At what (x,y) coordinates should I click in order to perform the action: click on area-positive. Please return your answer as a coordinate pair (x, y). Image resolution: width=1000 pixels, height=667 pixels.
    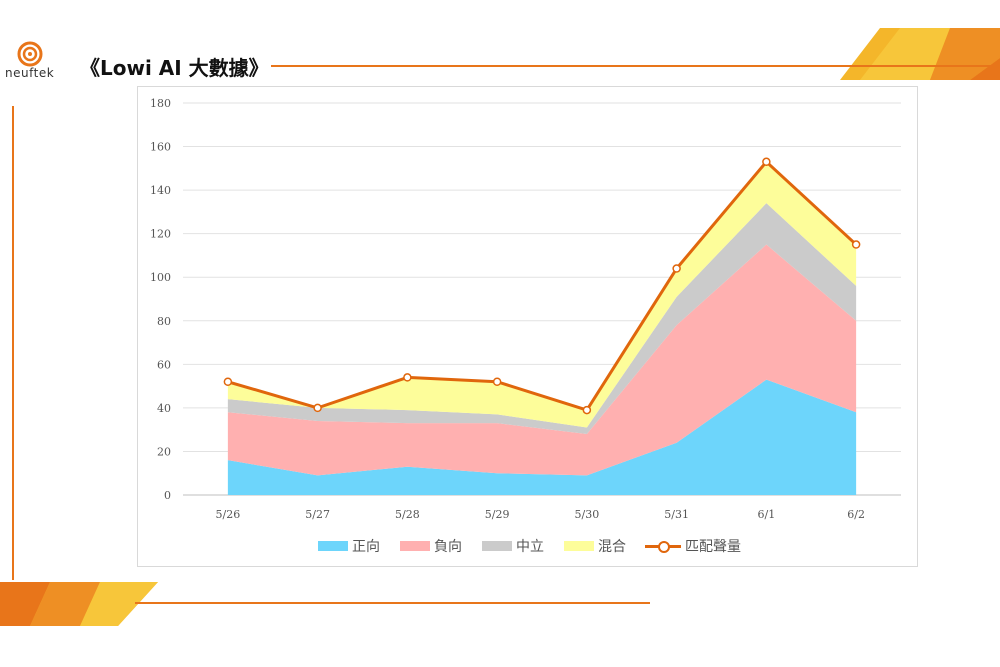
    Looking at the image, I should click on (542, 437).